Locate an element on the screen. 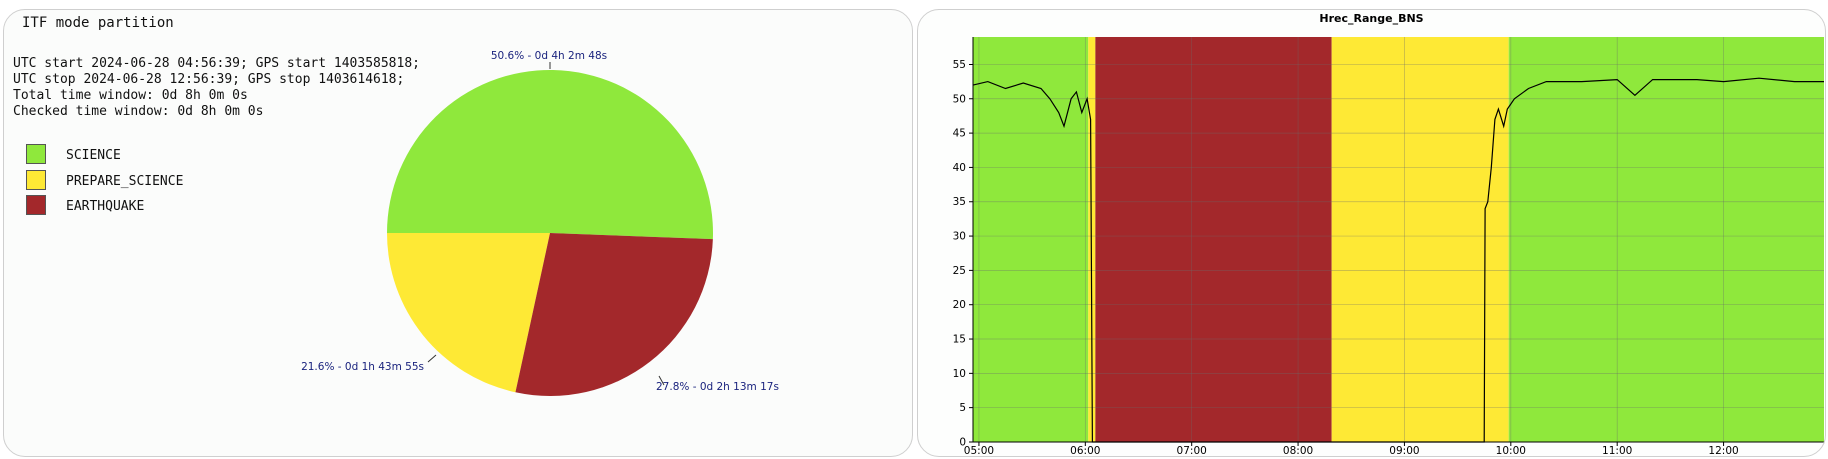 This screenshot has width=1828, height=459. pie-slice-science is located at coordinates (550, 154).